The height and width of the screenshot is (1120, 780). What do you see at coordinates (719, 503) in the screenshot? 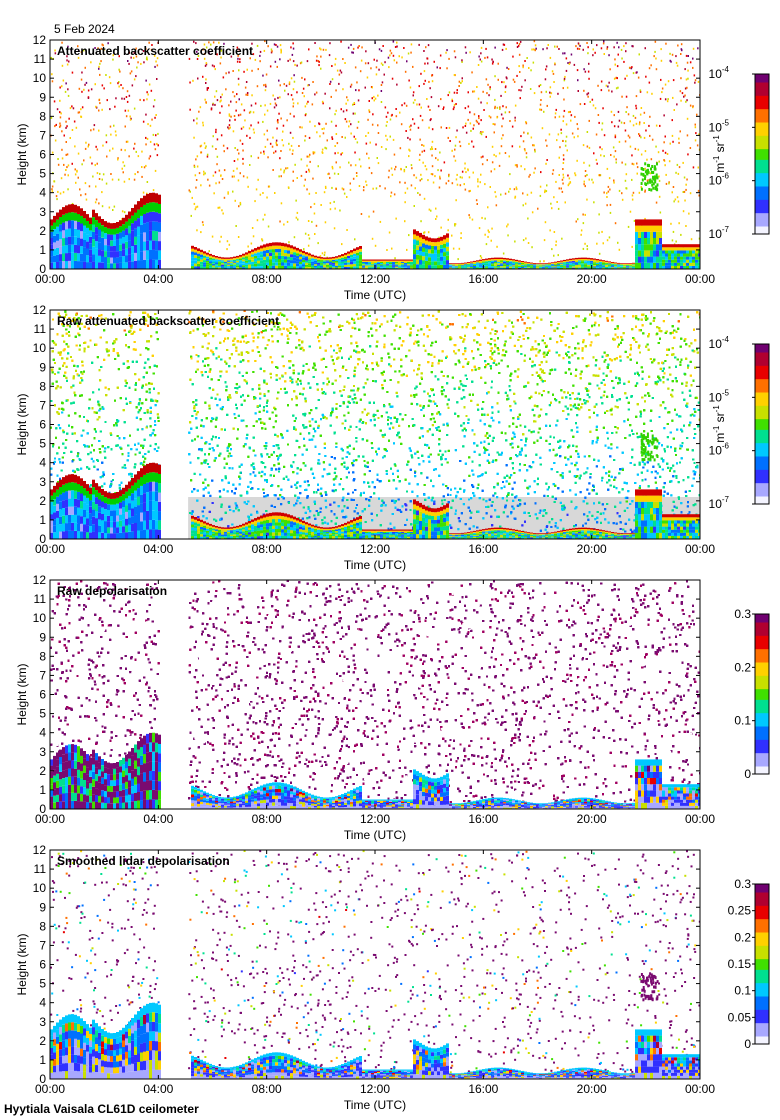
I see `colorbar-tick-label: 10⁻⁷` at bounding box center [719, 503].